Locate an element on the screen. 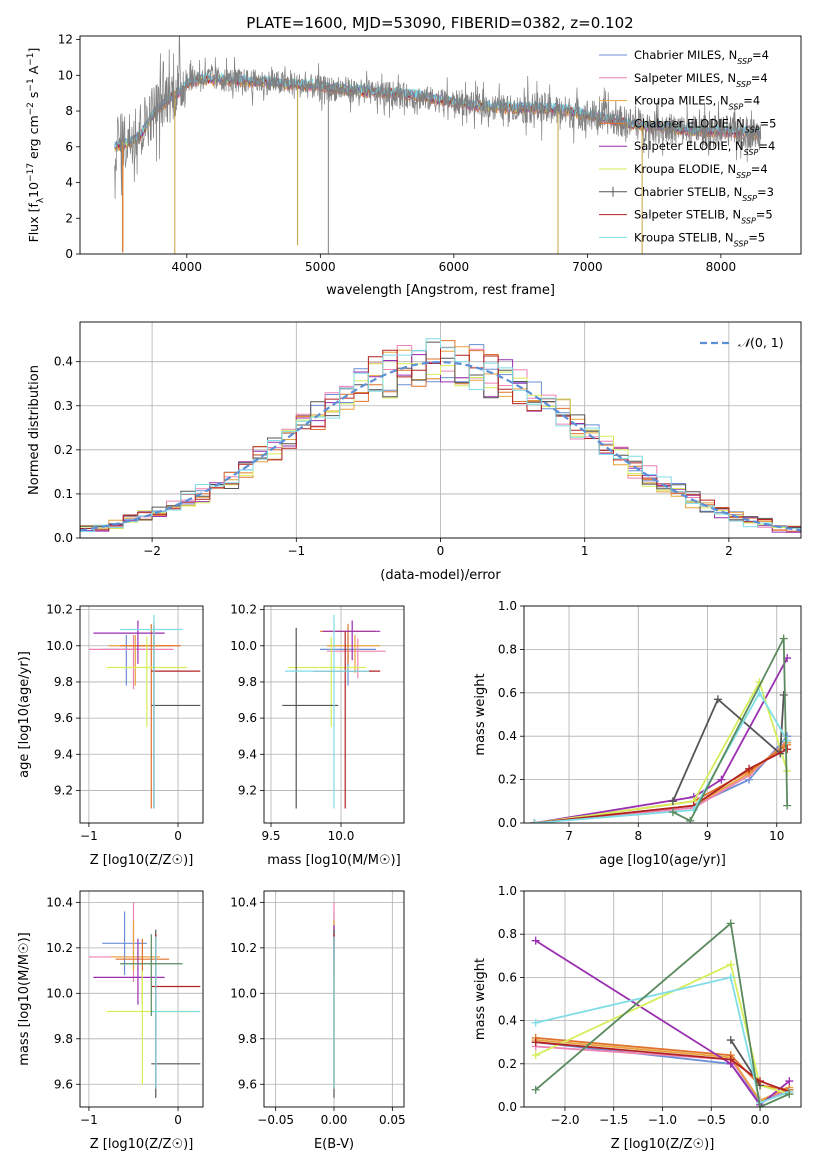  age_vs_mass-xtick-label: 10.0 is located at coordinates (341, 836).